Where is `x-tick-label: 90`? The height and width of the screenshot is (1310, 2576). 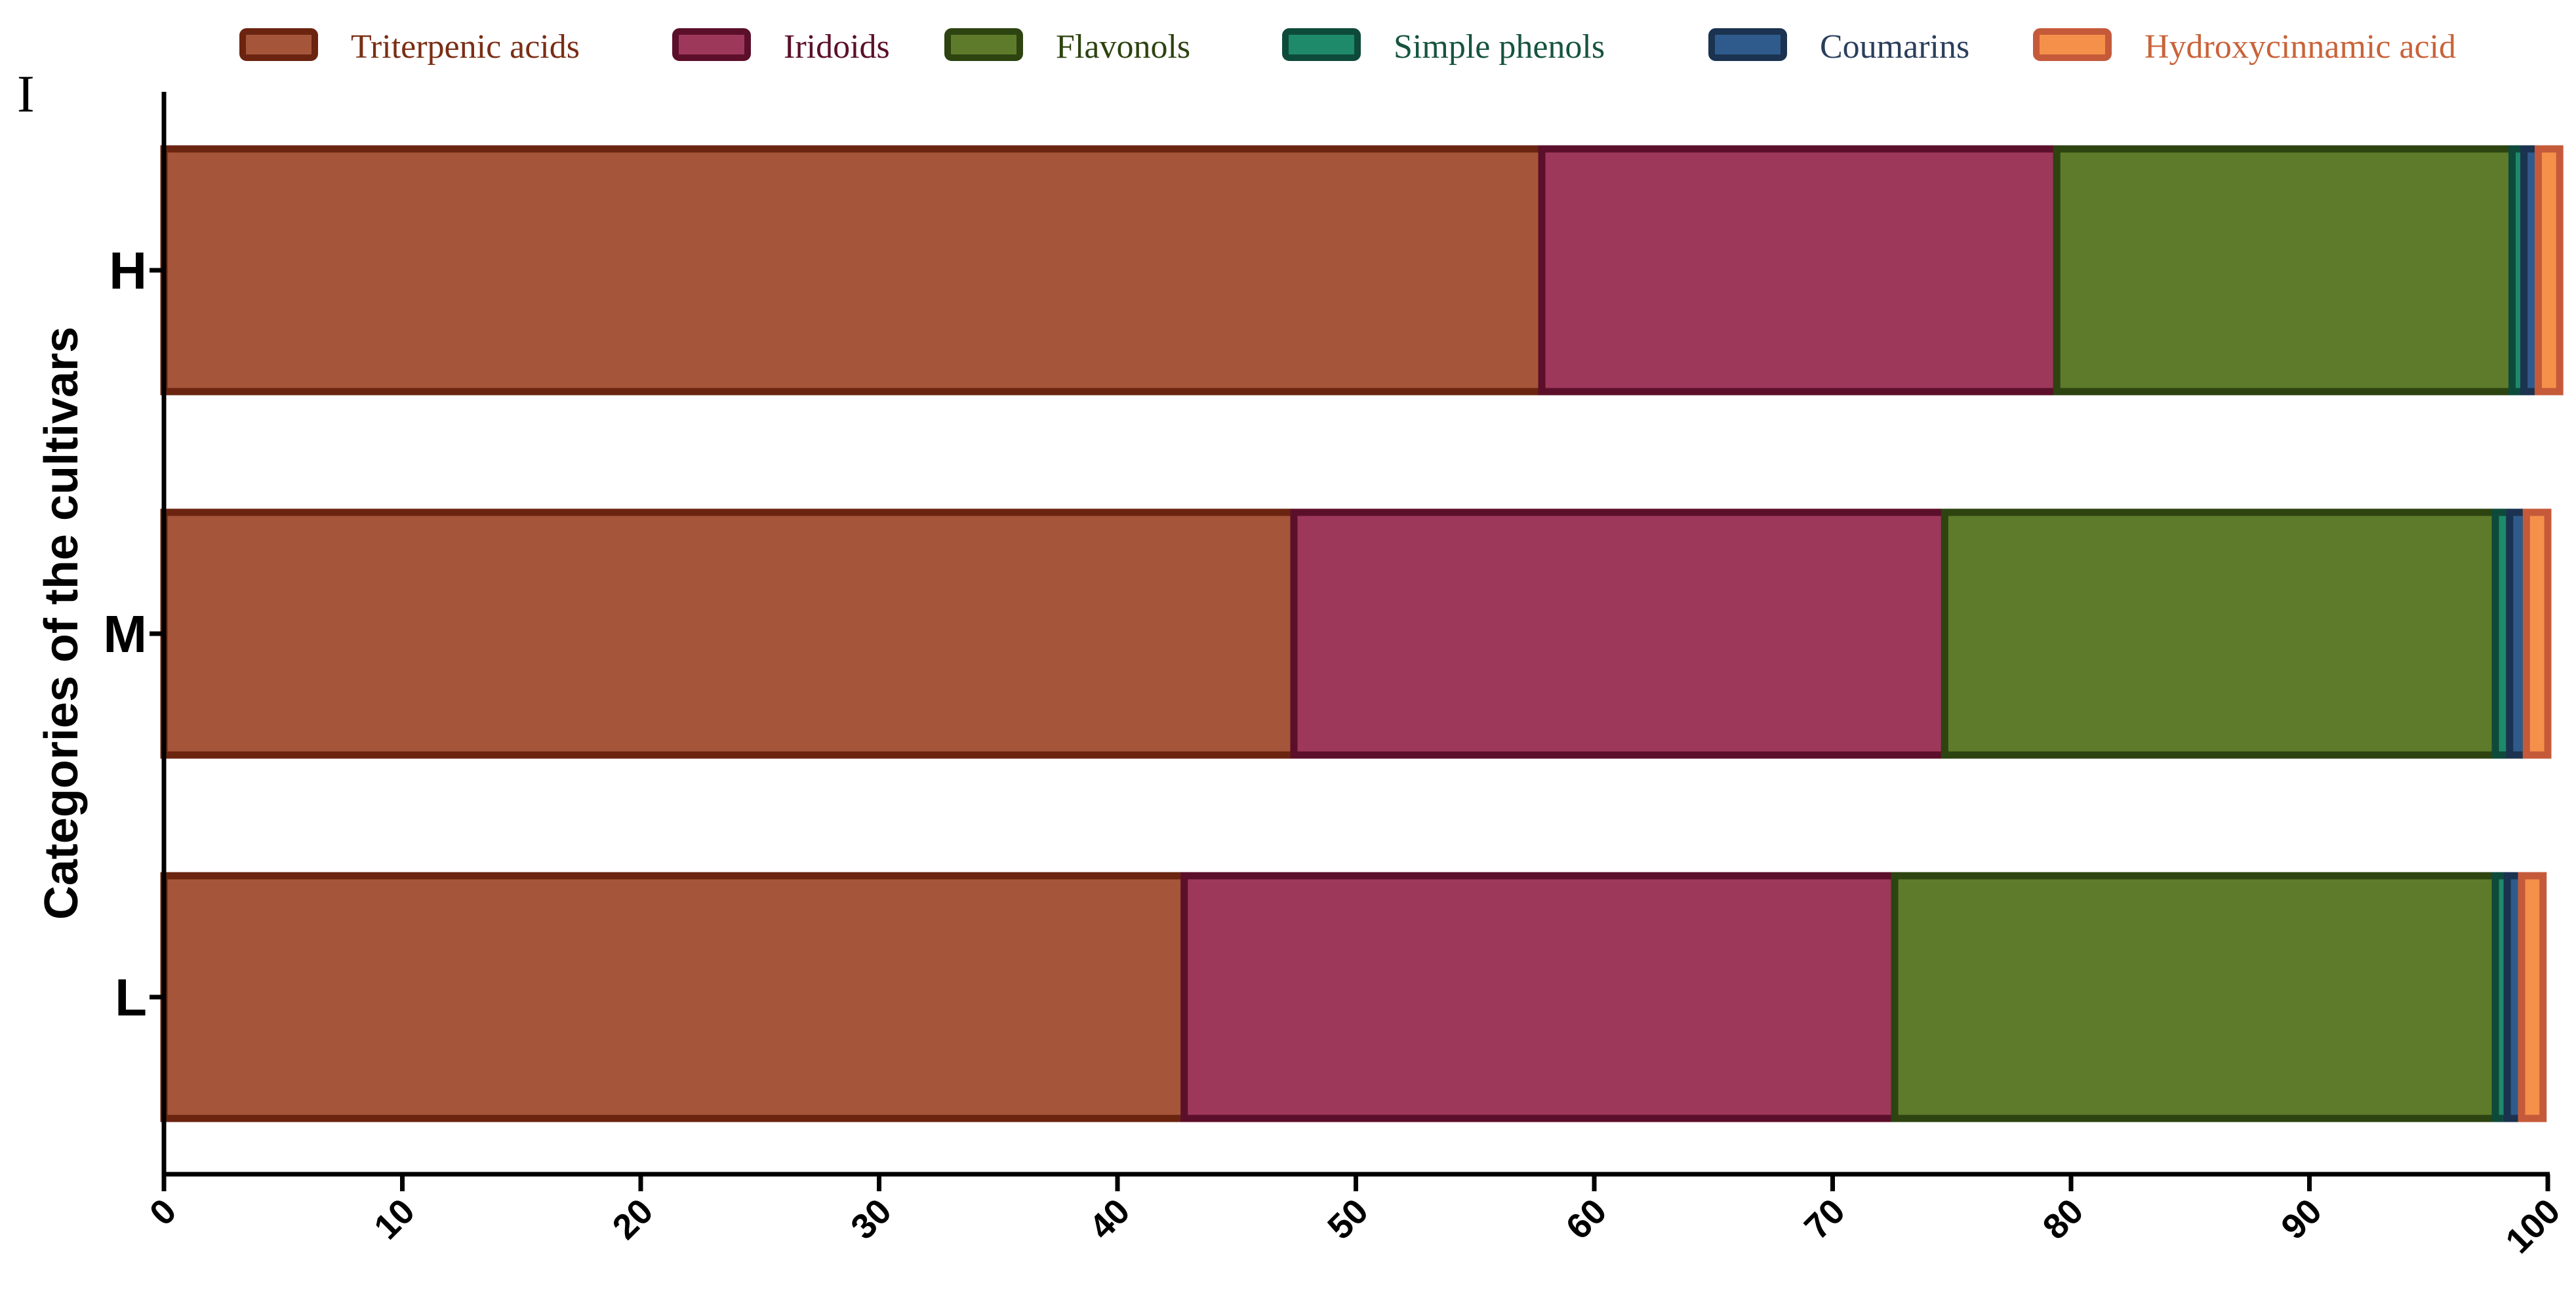
x-tick-label: 90 is located at coordinates (2301, 1219).